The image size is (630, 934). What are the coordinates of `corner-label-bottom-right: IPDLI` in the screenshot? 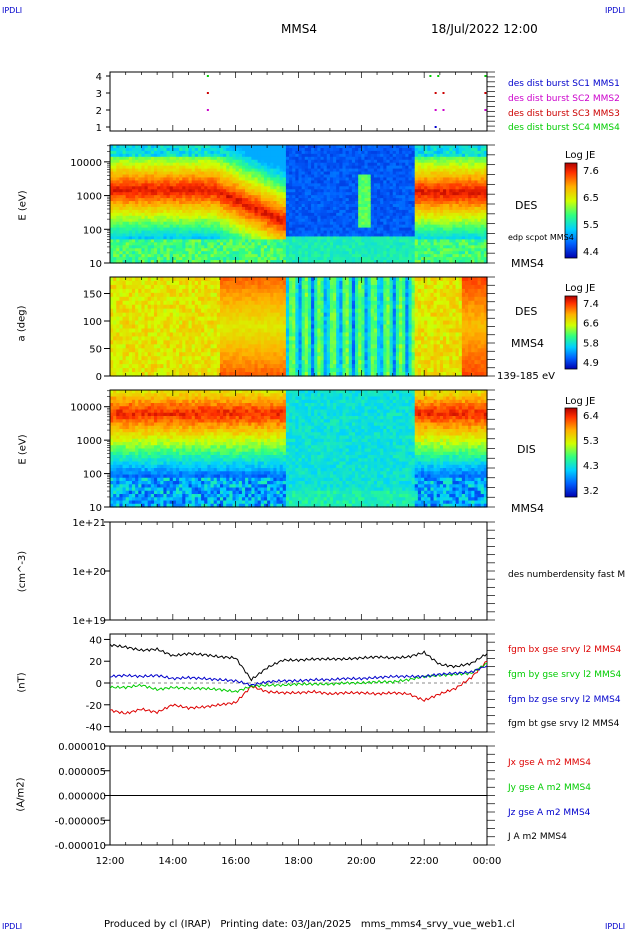 It's located at (615, 926).